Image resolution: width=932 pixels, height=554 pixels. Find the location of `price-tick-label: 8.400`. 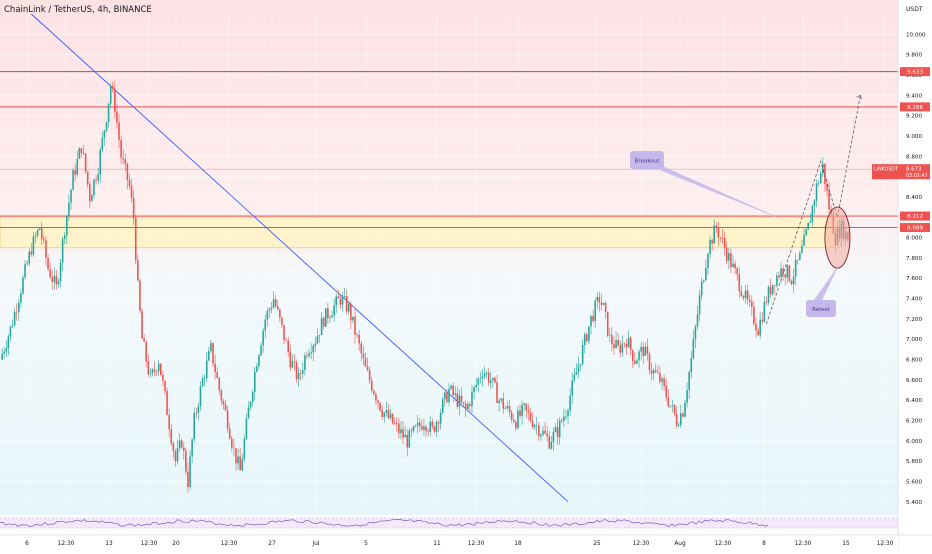

price-tick-label: 8.400 is located at coordinates (914, 198).